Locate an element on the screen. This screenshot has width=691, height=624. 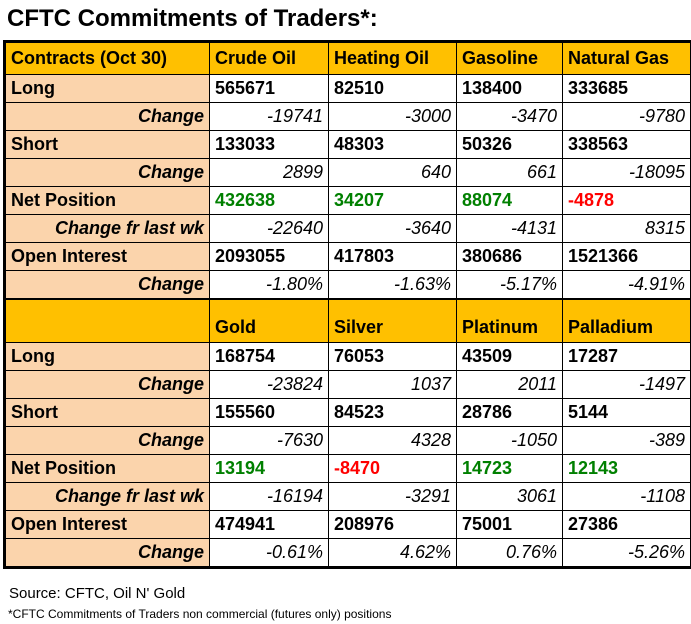
value-cell: 17287 is located at coordinates (627, 357).